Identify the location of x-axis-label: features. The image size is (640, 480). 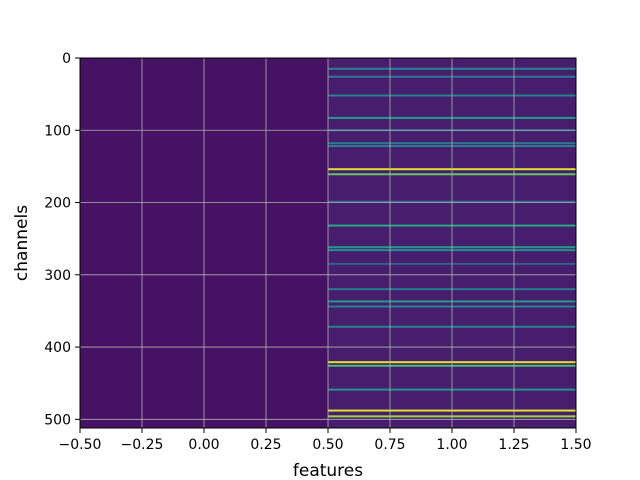
(328, 470).